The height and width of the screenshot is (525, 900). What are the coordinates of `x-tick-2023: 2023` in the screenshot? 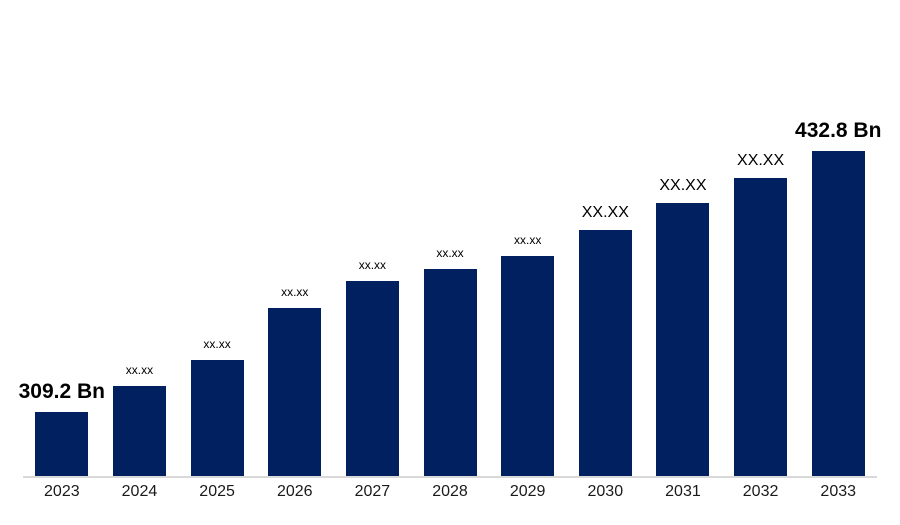 It's located at (62, 491).